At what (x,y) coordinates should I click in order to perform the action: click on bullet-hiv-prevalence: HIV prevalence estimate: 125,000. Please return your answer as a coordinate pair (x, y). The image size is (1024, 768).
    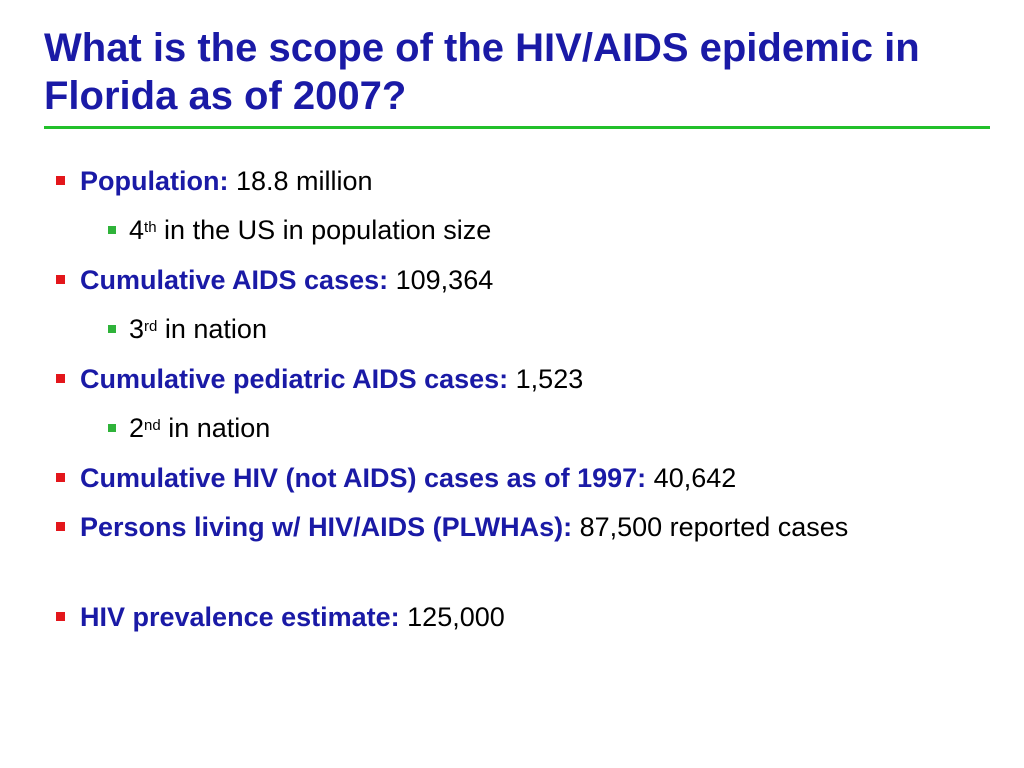
    Looking at the image, I should click on (516, 617).